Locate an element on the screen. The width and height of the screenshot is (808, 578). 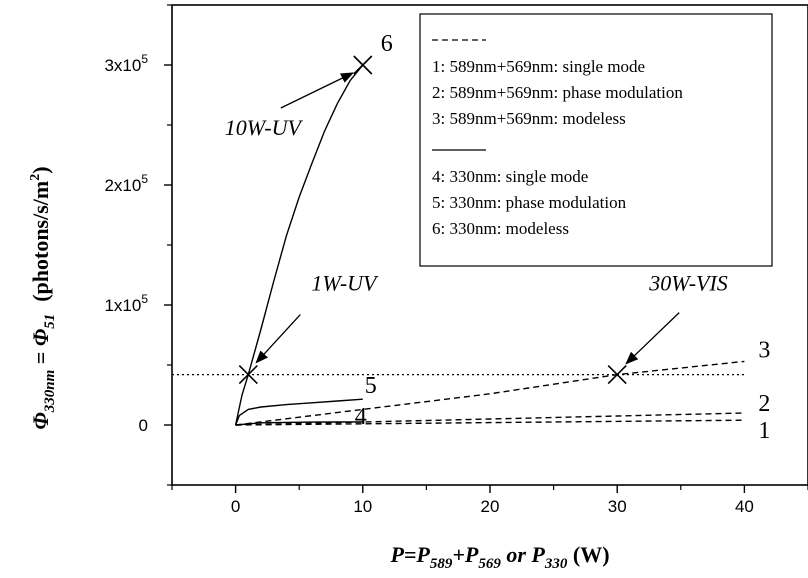
y-title-phi1: Φ is located at coordinates (40, 420).